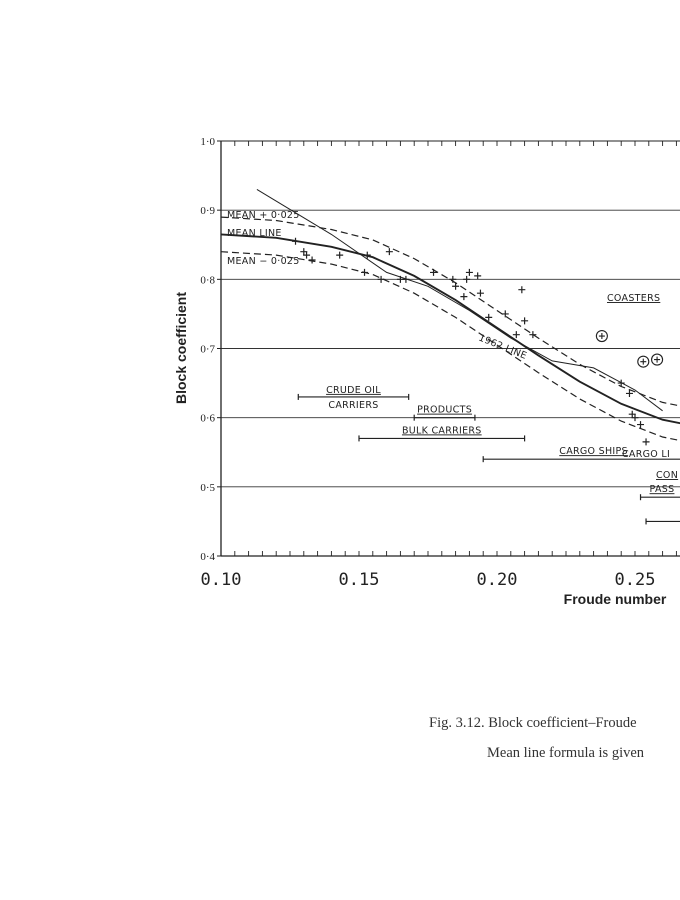 This screenshot has height=900, width=680. What do you see at coordinates (633, 298) in the screenshot?
I see `label-coasters: COASTERS` at bounding box center [633, 298].